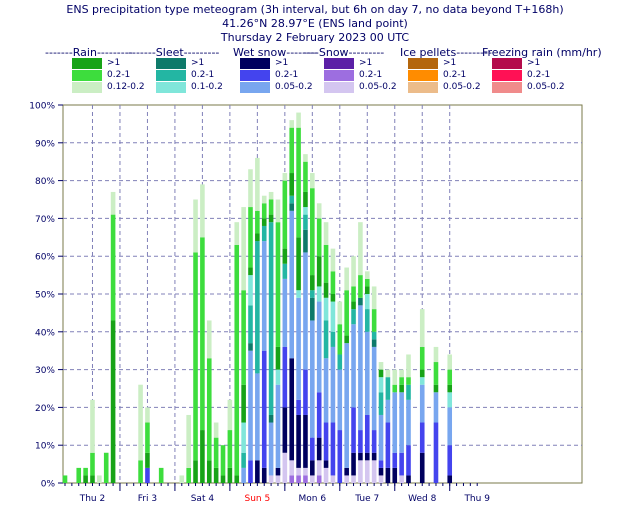 This screenshot has width=630, height=525. Describe the element at coordinates (45, 333) in the screenshot. I see `y-tick-label: 40%` at that location.